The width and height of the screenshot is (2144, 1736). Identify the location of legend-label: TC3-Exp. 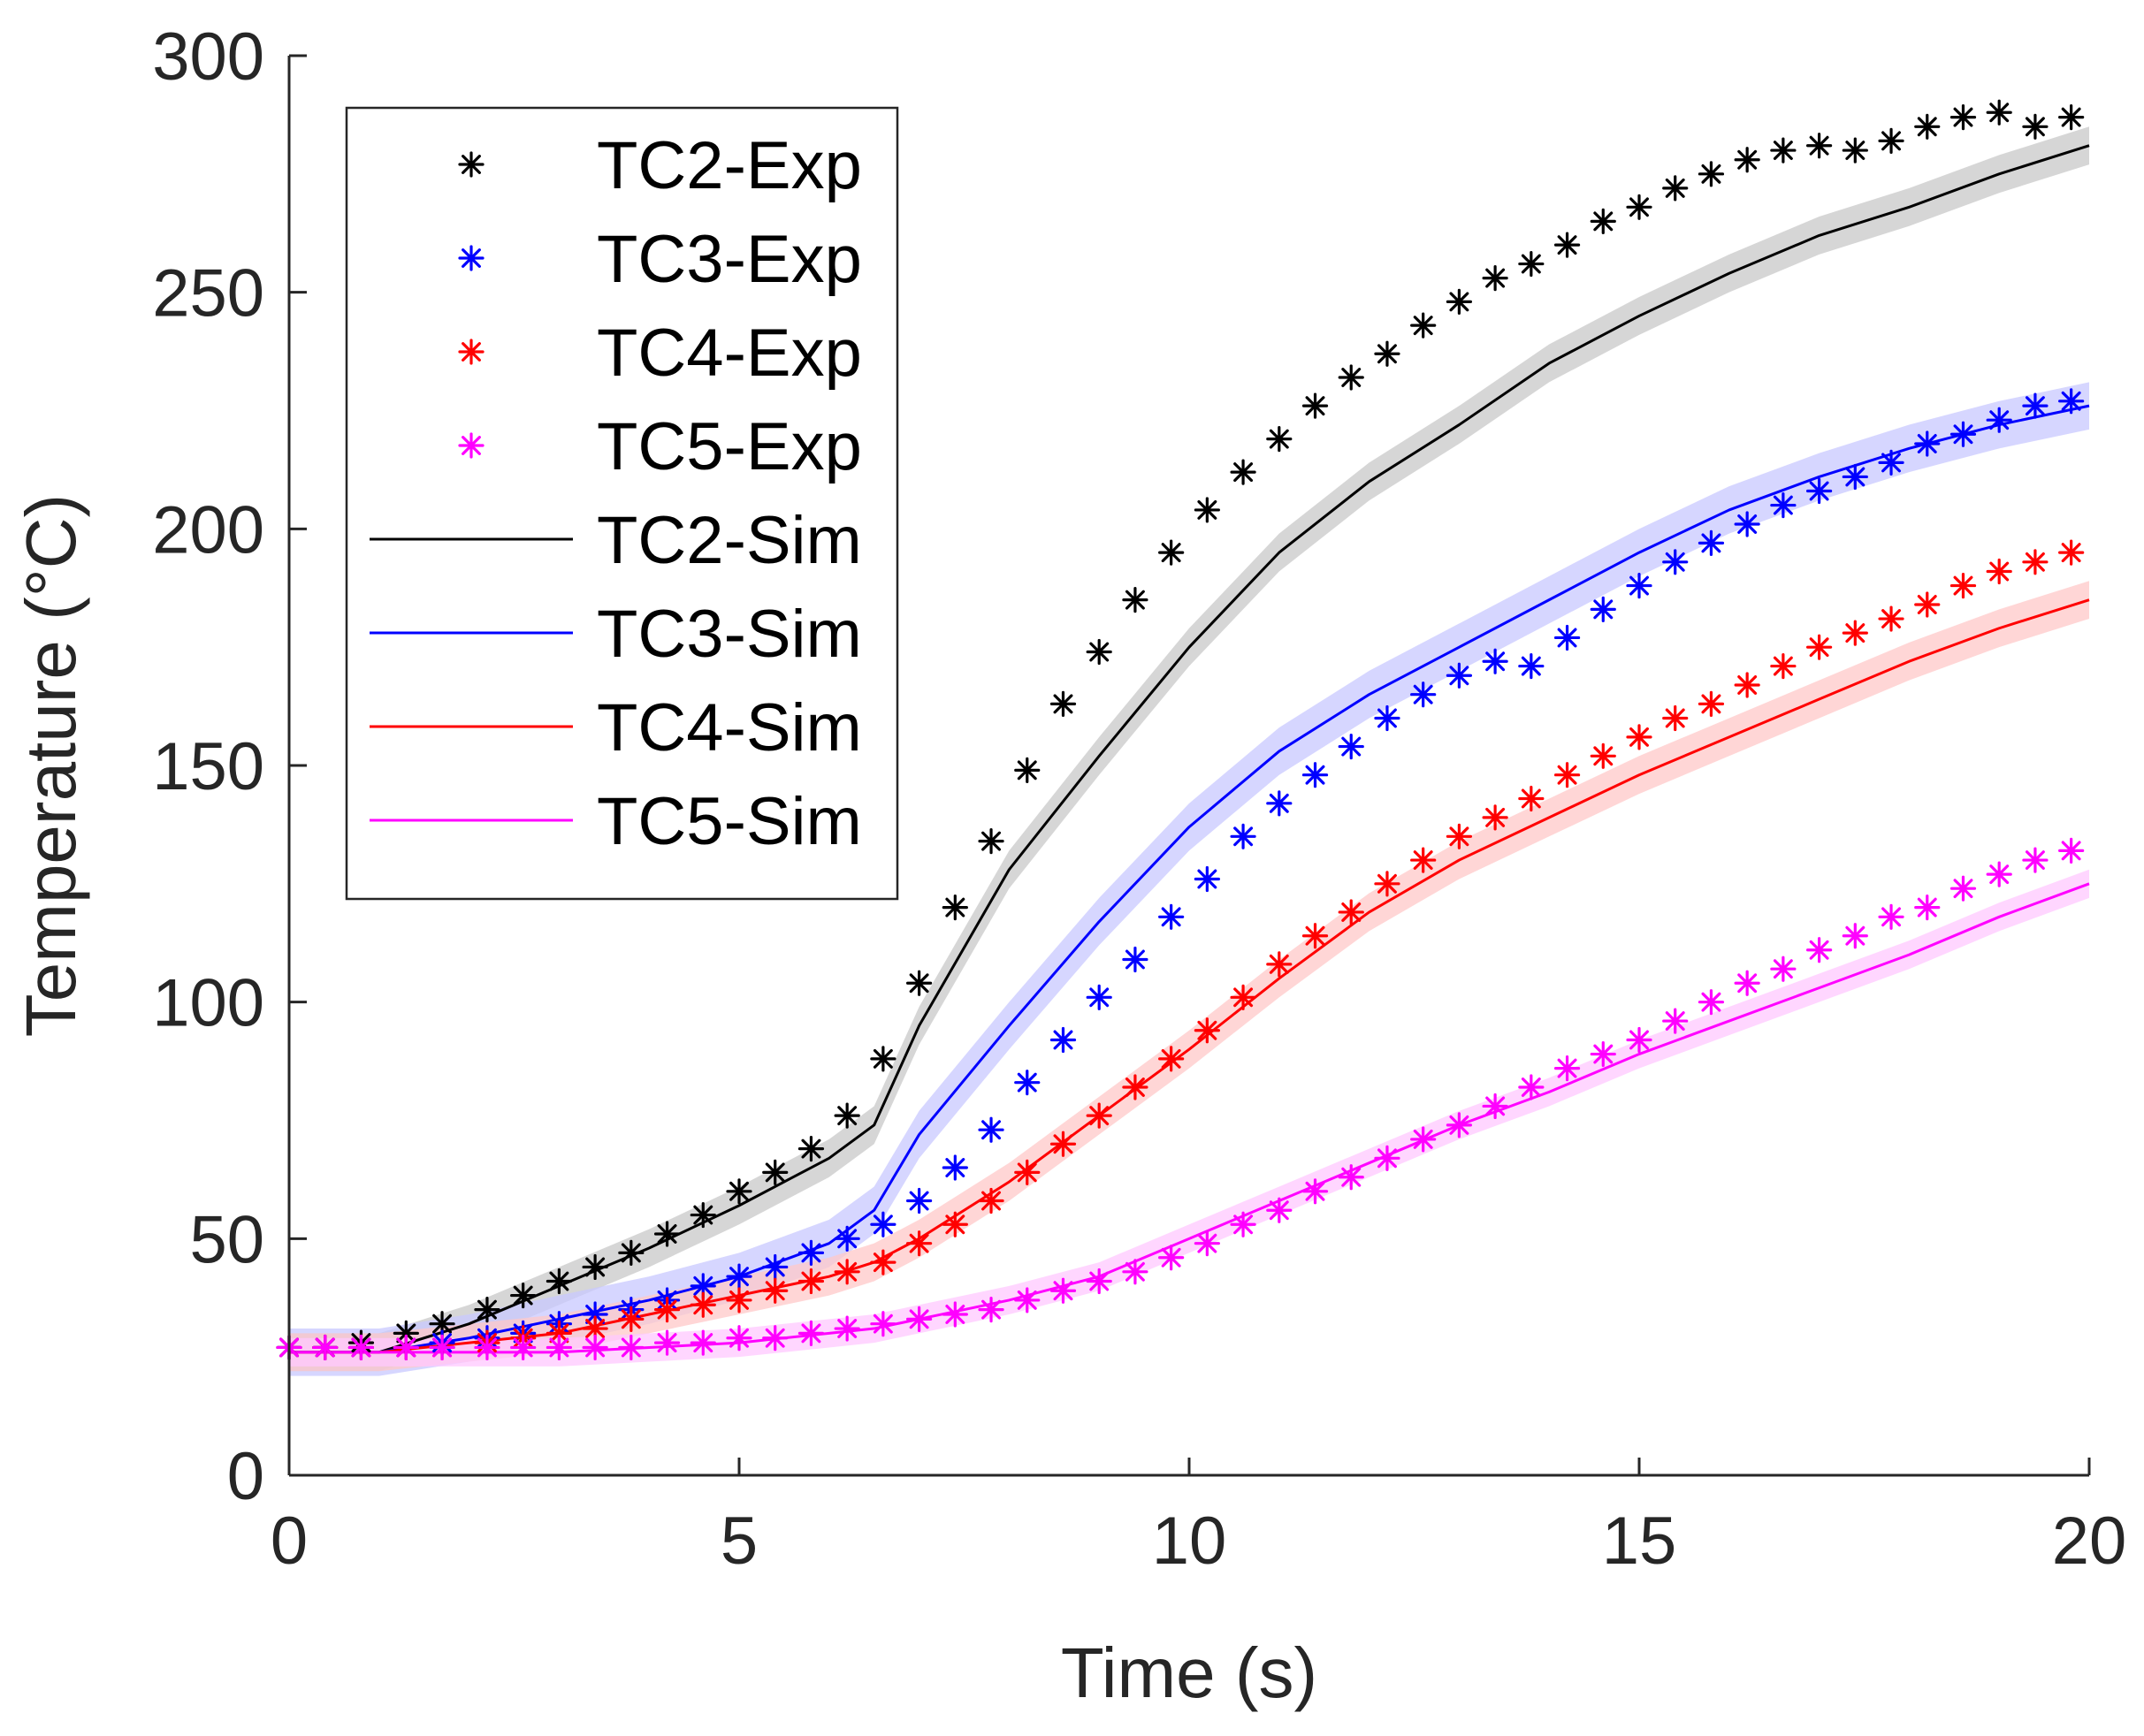
(729, 259).